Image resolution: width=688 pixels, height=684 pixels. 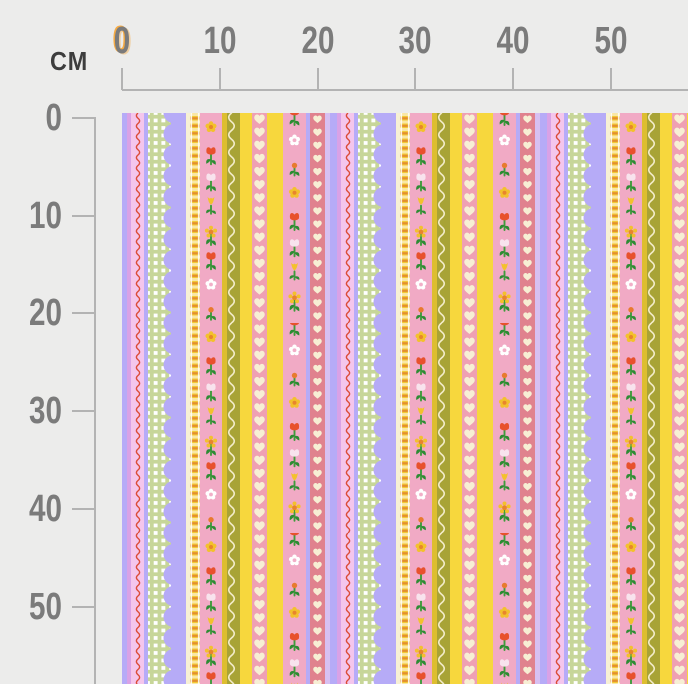 I want to click on ruler-left-label: 0, so click(x=53, y=118).